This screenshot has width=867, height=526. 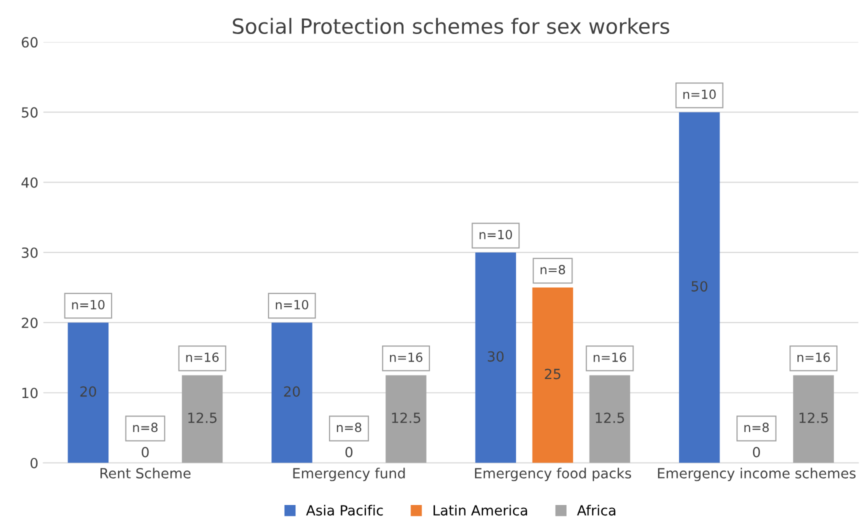 I want to click on y-tick-label: 60, so click(x=30, y=42).